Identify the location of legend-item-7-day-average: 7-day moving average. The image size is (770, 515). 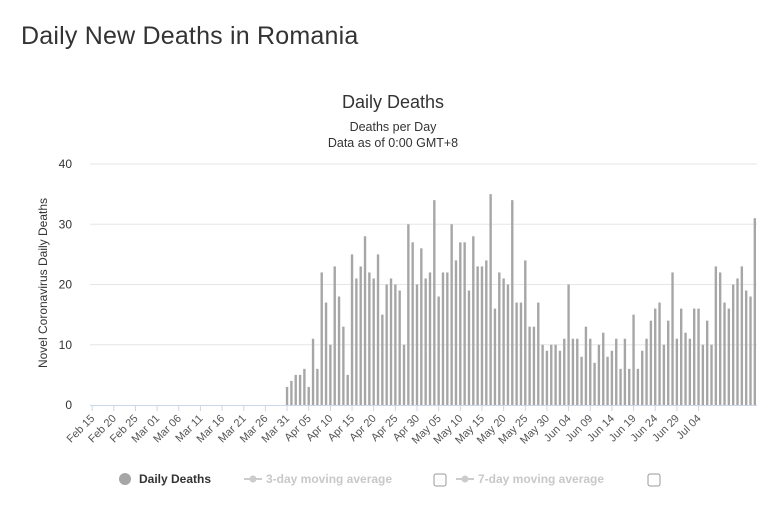
(558, 479).